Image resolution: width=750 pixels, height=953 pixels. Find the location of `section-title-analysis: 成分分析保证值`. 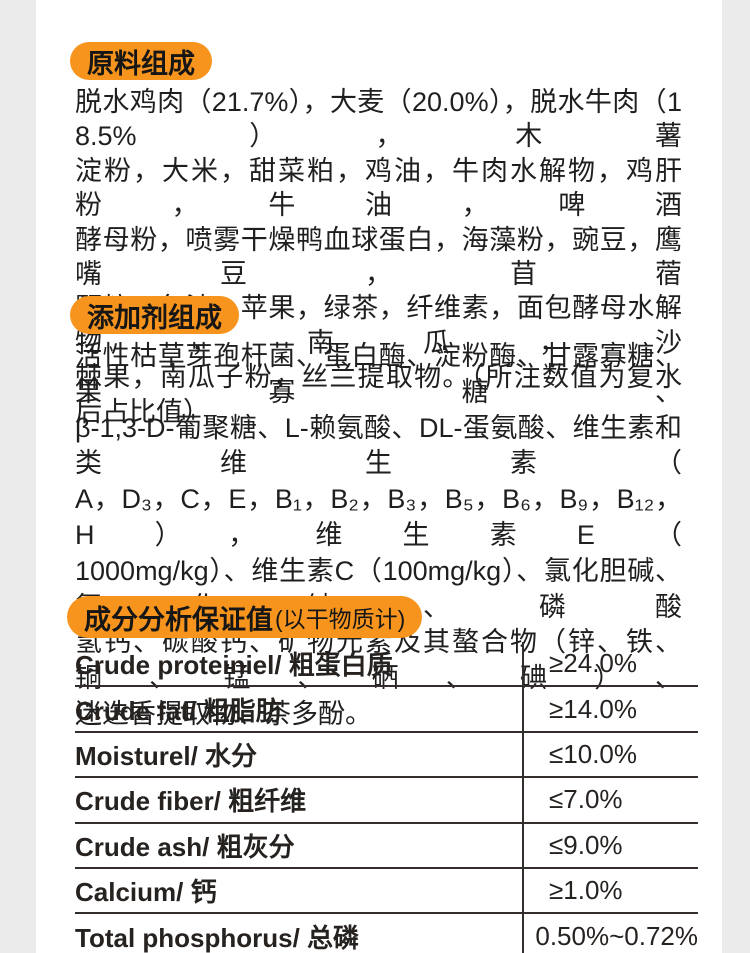

section-title-analysis: 成分分析保证值 is located at coordinates (178, 619).